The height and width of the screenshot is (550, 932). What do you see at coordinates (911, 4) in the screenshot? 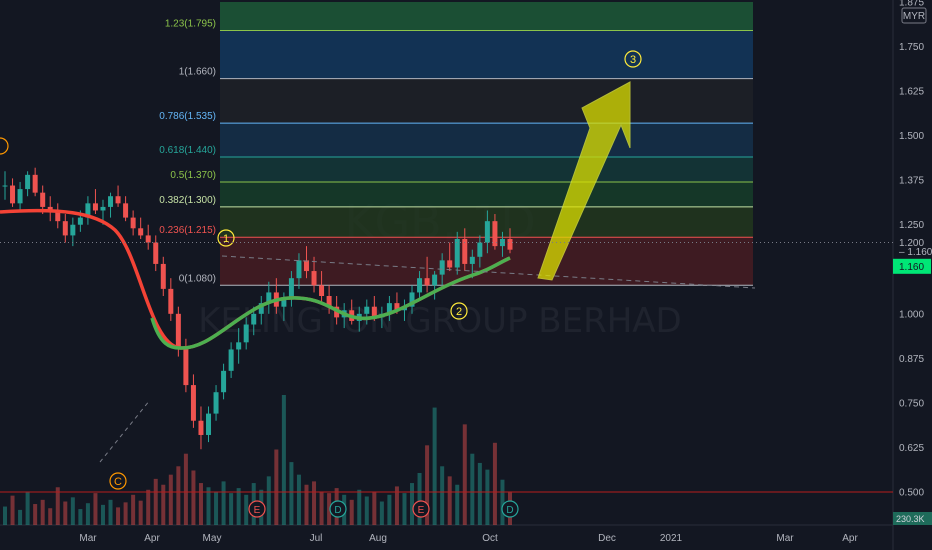
I see `y-axis-tick: 1.875` at bounding box center [911, 4].